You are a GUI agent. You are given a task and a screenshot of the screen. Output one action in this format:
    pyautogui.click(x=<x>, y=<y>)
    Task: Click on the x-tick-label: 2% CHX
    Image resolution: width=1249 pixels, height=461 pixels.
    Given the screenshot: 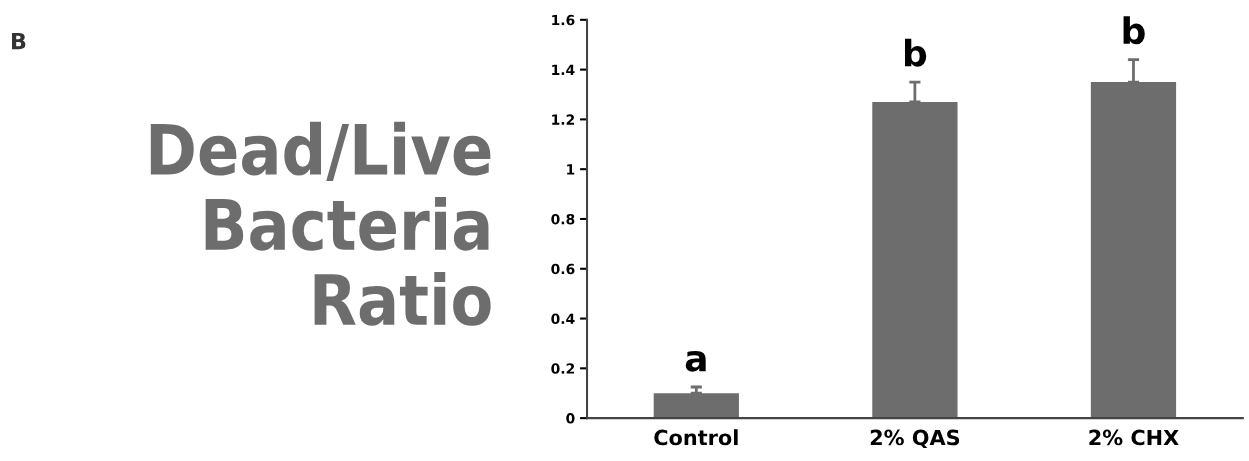 What is the action you would take?
    pyautogui.click(x=1134, y=437)
    